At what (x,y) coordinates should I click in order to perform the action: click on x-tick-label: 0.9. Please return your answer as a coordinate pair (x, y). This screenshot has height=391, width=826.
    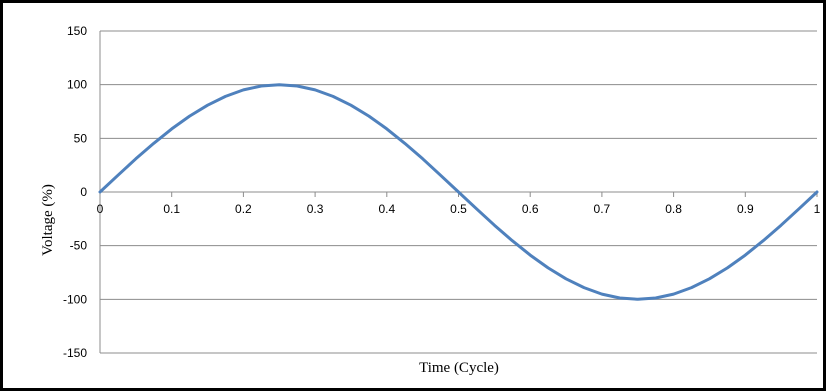
    Looking at the image, I should click on (745, 209).